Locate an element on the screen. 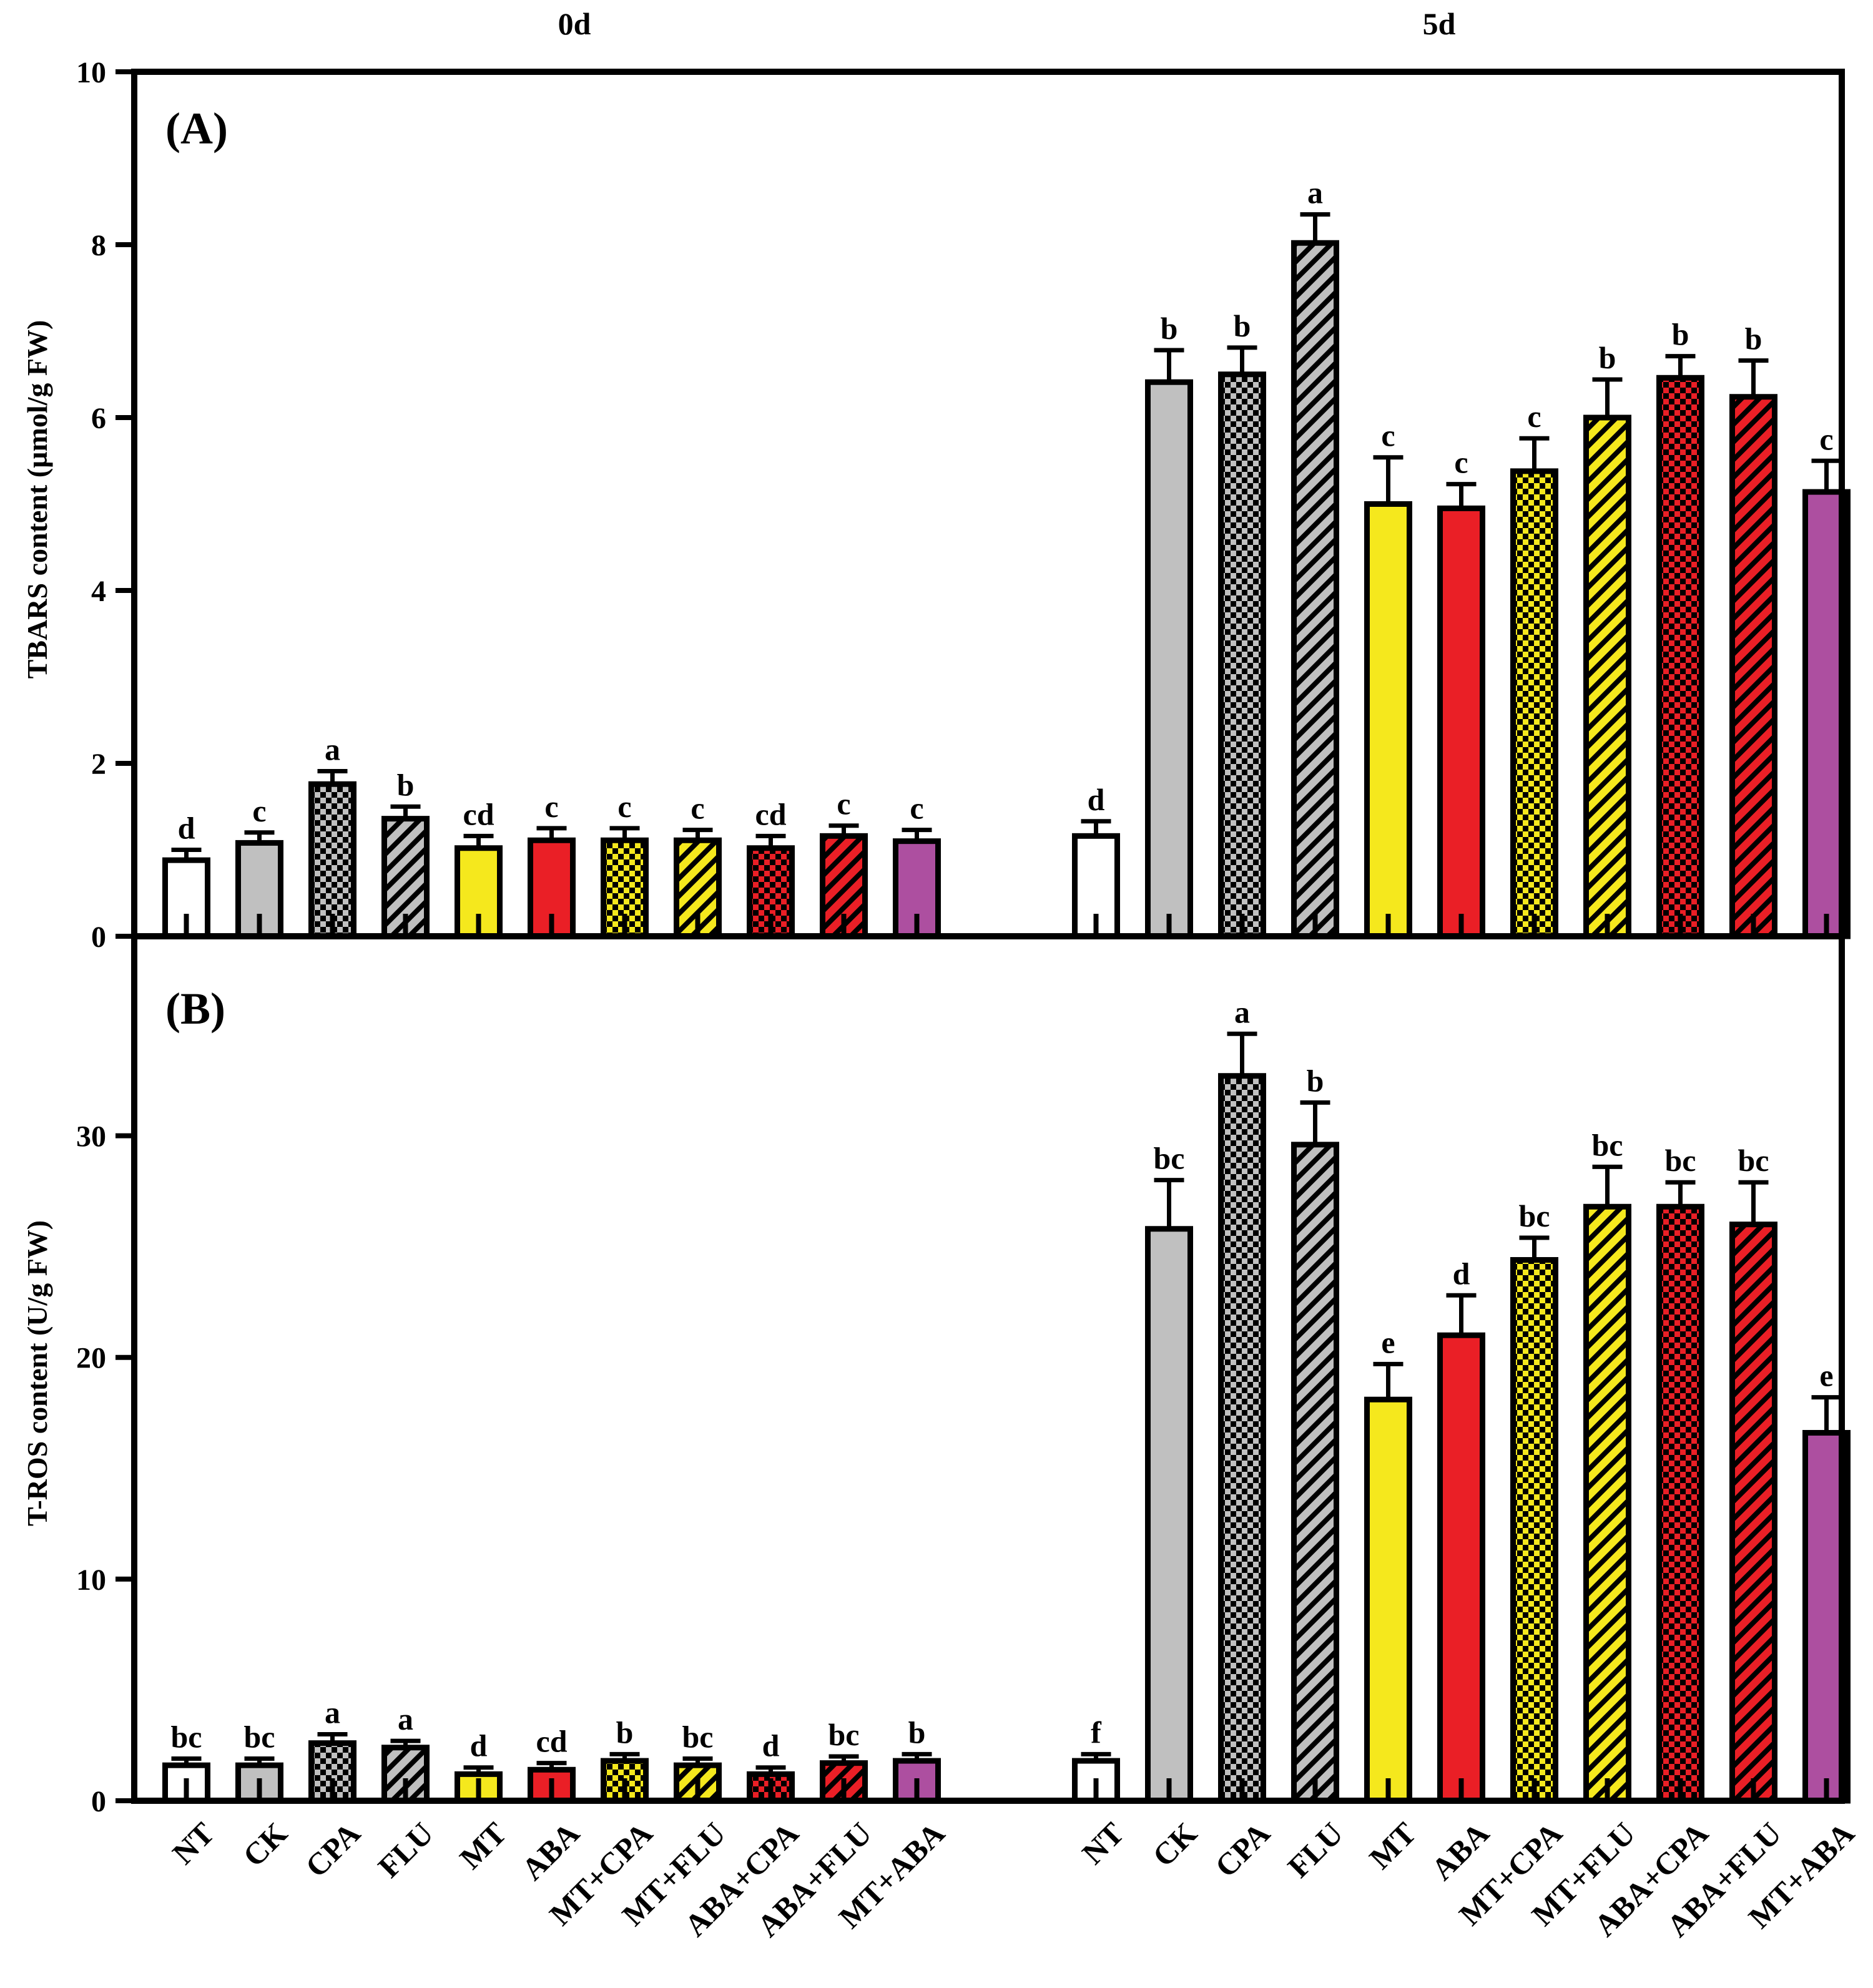 This screenshot has width=1873, height=1988. panel-b-label: (B) is located at coordinates (195, 1009).